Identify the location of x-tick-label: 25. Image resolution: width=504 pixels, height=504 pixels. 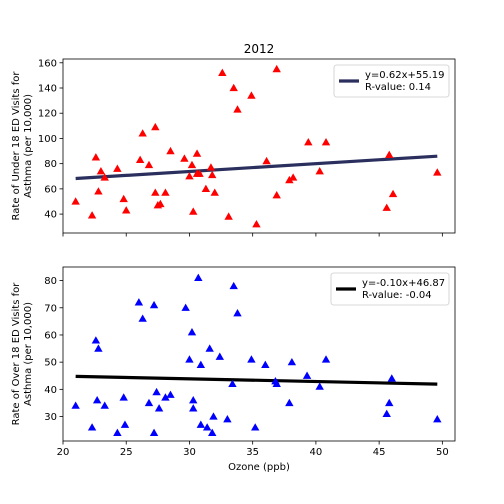
(126, 452).